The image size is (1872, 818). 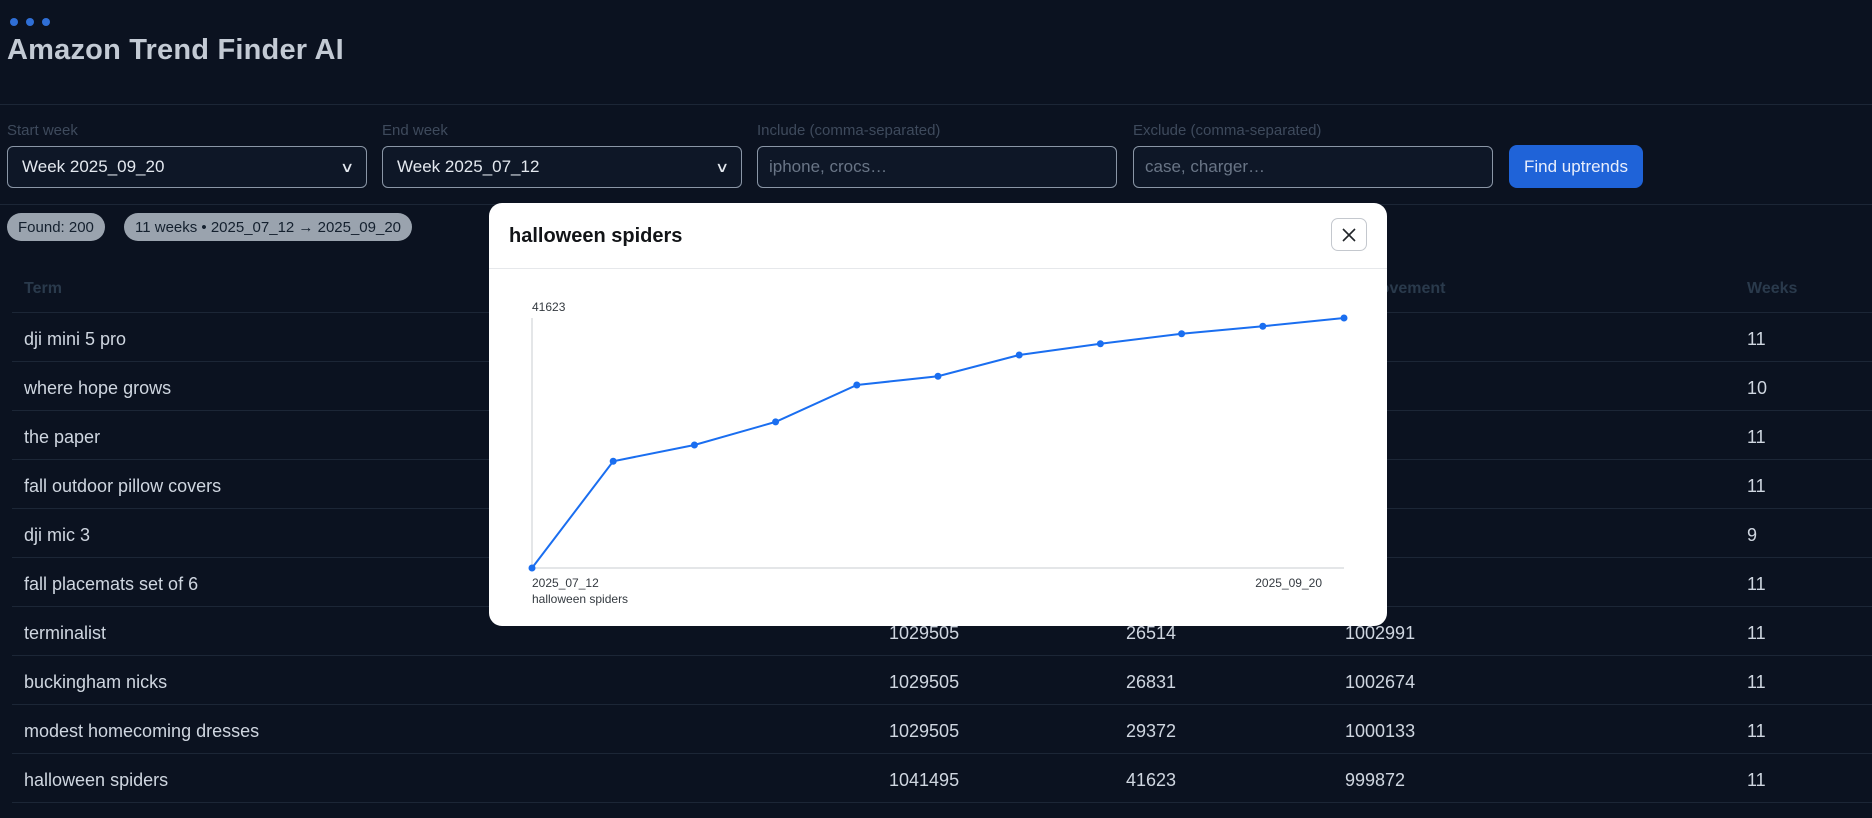 What do you see at coordinates (1151, 731) in the screenshot?
I see `cell-col-3: 29372` at bounding box center [1151, 731].